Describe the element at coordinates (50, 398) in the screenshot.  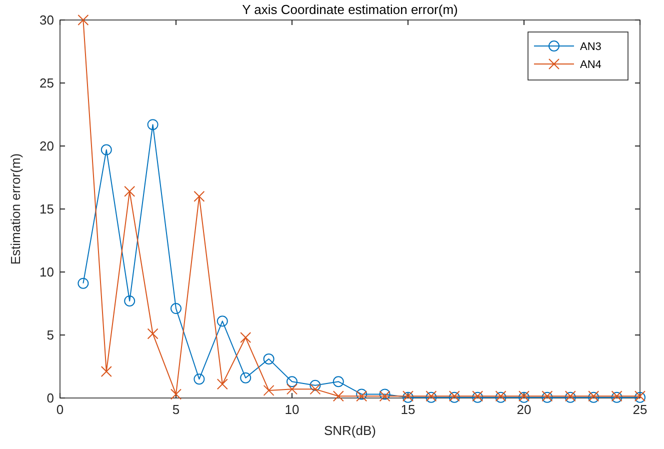
I see `y-tick-label: 0` at that location.